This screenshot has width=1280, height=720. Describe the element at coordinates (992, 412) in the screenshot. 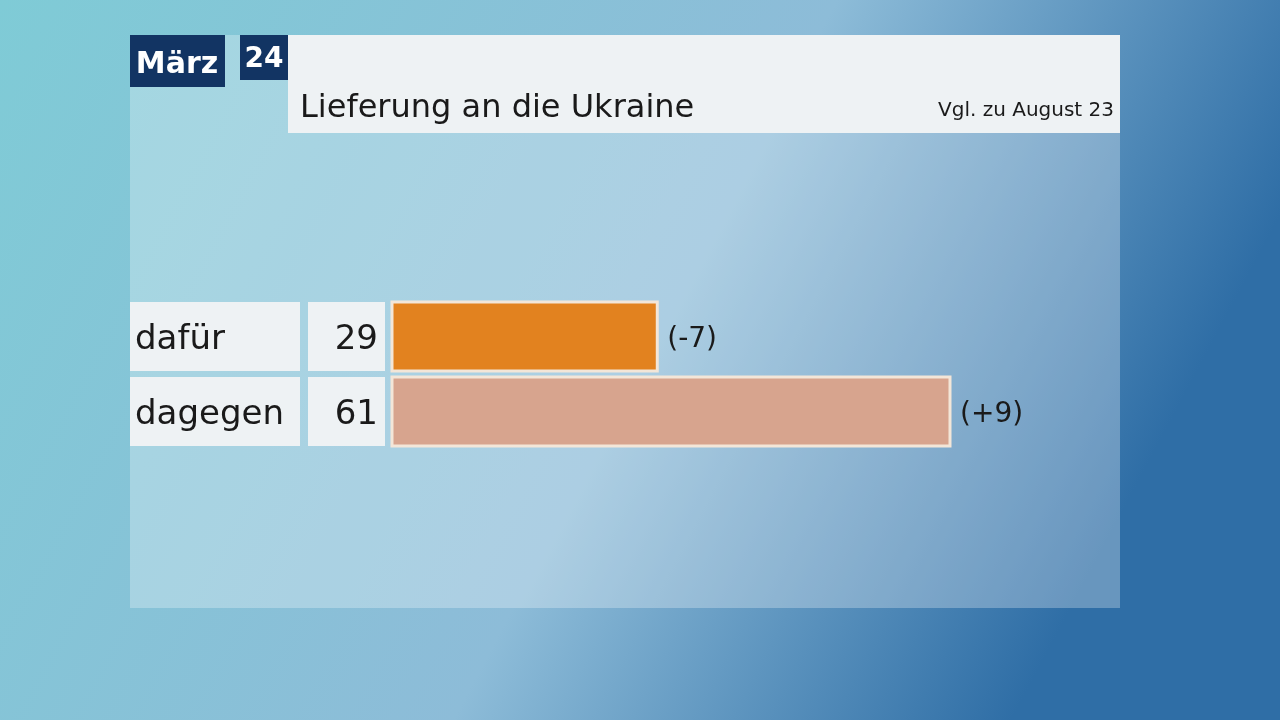

I see `annotation: (+9)` at that location.